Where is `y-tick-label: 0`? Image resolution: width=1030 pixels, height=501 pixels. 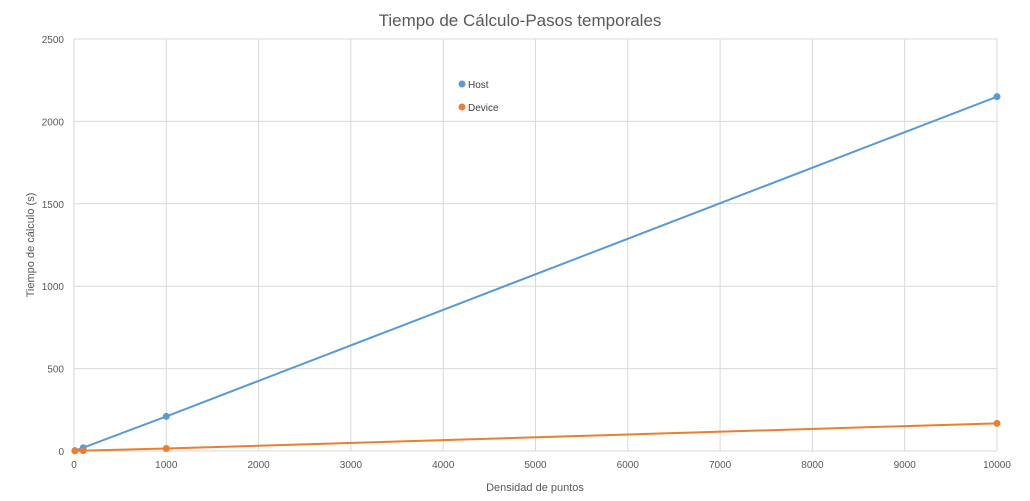 y-tick-label: 0 is located at coordinates (61, 452).